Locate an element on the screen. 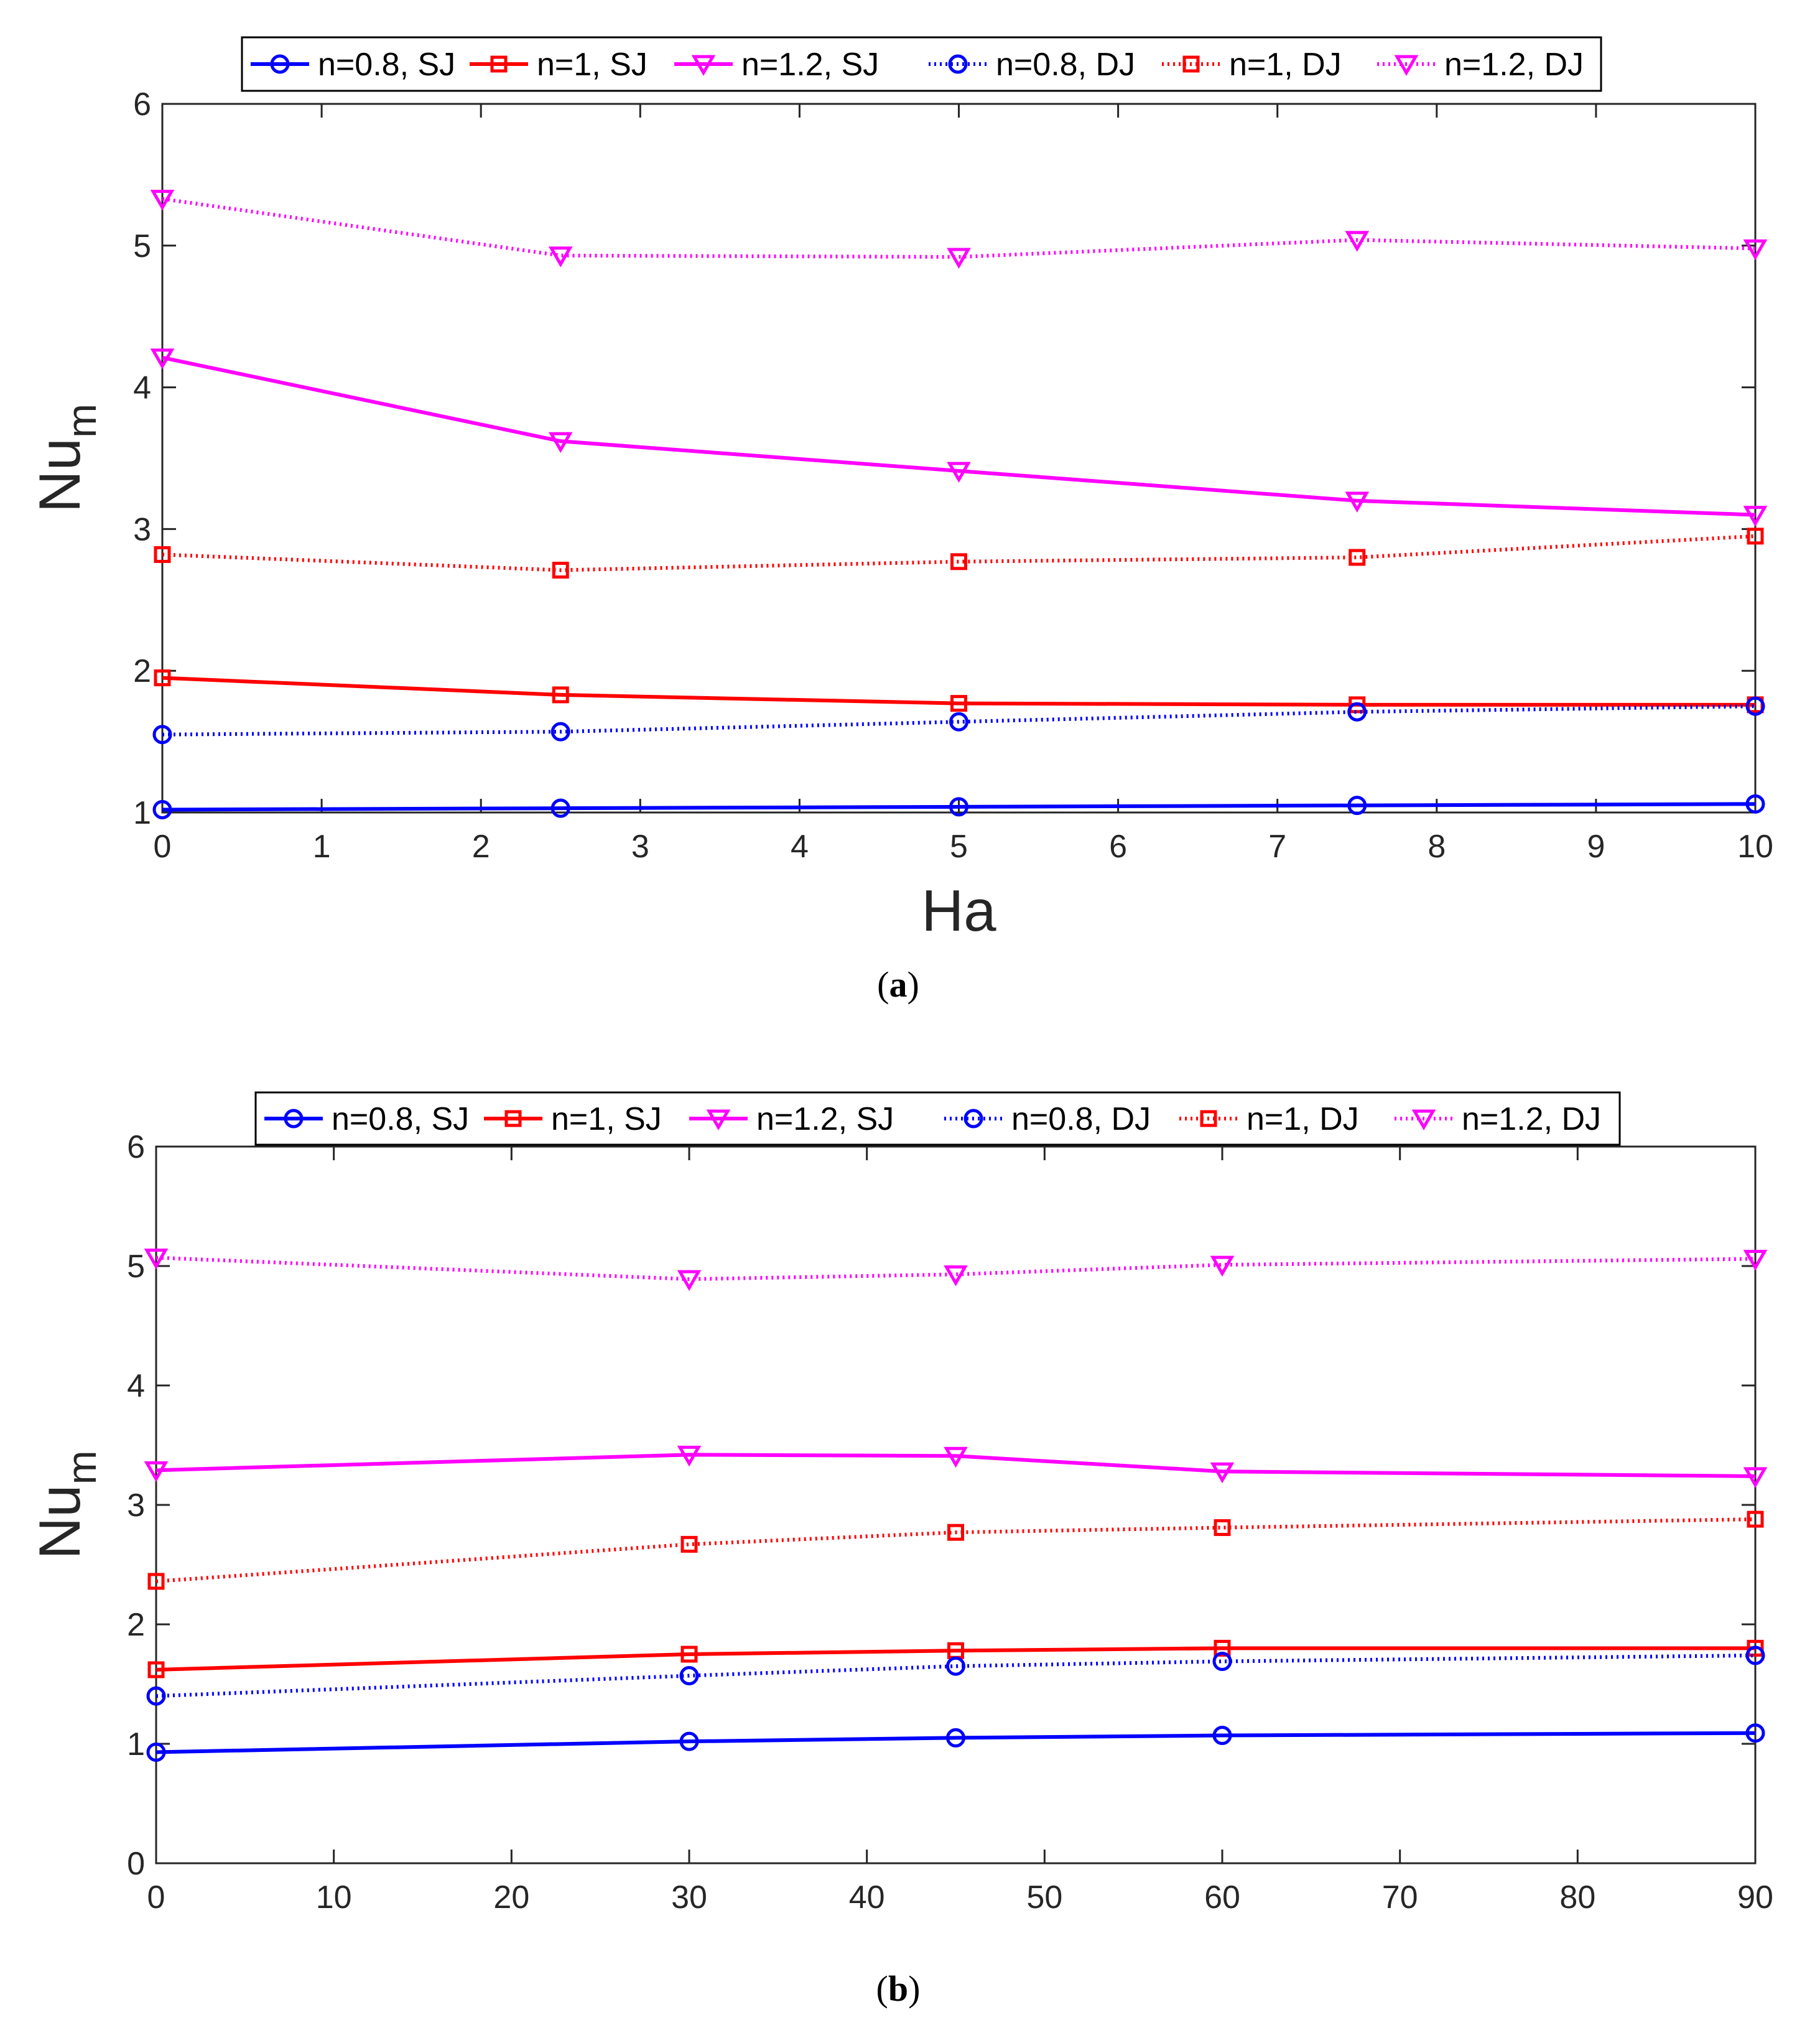 The height and width of the screenshot is (2025, 1820). legend-item: n=1, DJ is located at coordinates (1252, 65).